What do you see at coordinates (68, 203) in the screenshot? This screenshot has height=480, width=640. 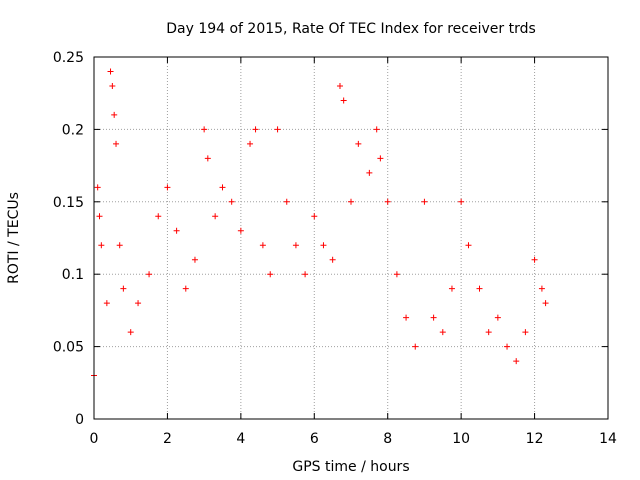 I see `y-tick-label: 0.15` at bounding box center [68, 203].